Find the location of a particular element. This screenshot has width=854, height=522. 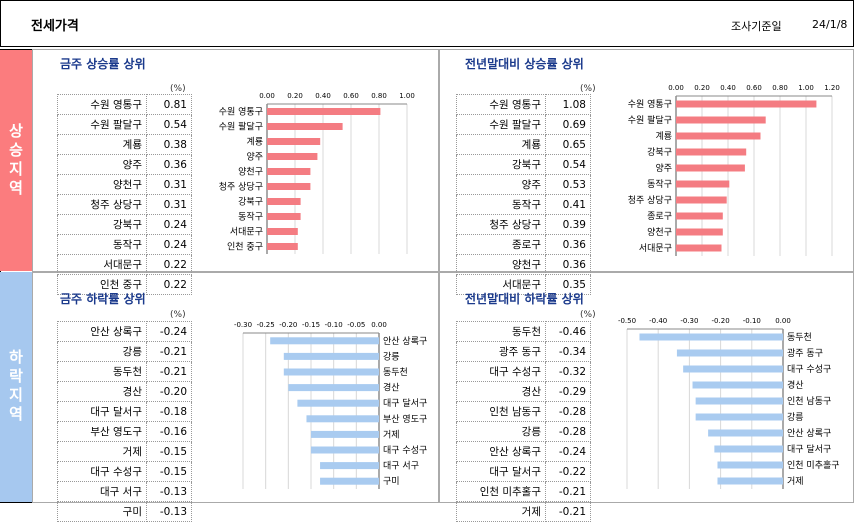

category-label: 인천 미추홀구 is located at coordinates (813, 465).